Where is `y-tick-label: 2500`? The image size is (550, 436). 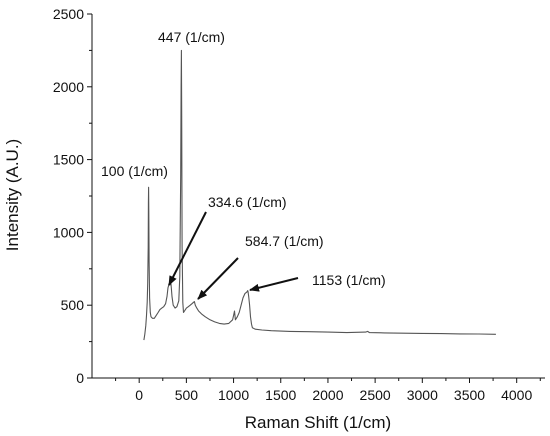 y-tick-label: 2500 is located at coordinates (68, 14).